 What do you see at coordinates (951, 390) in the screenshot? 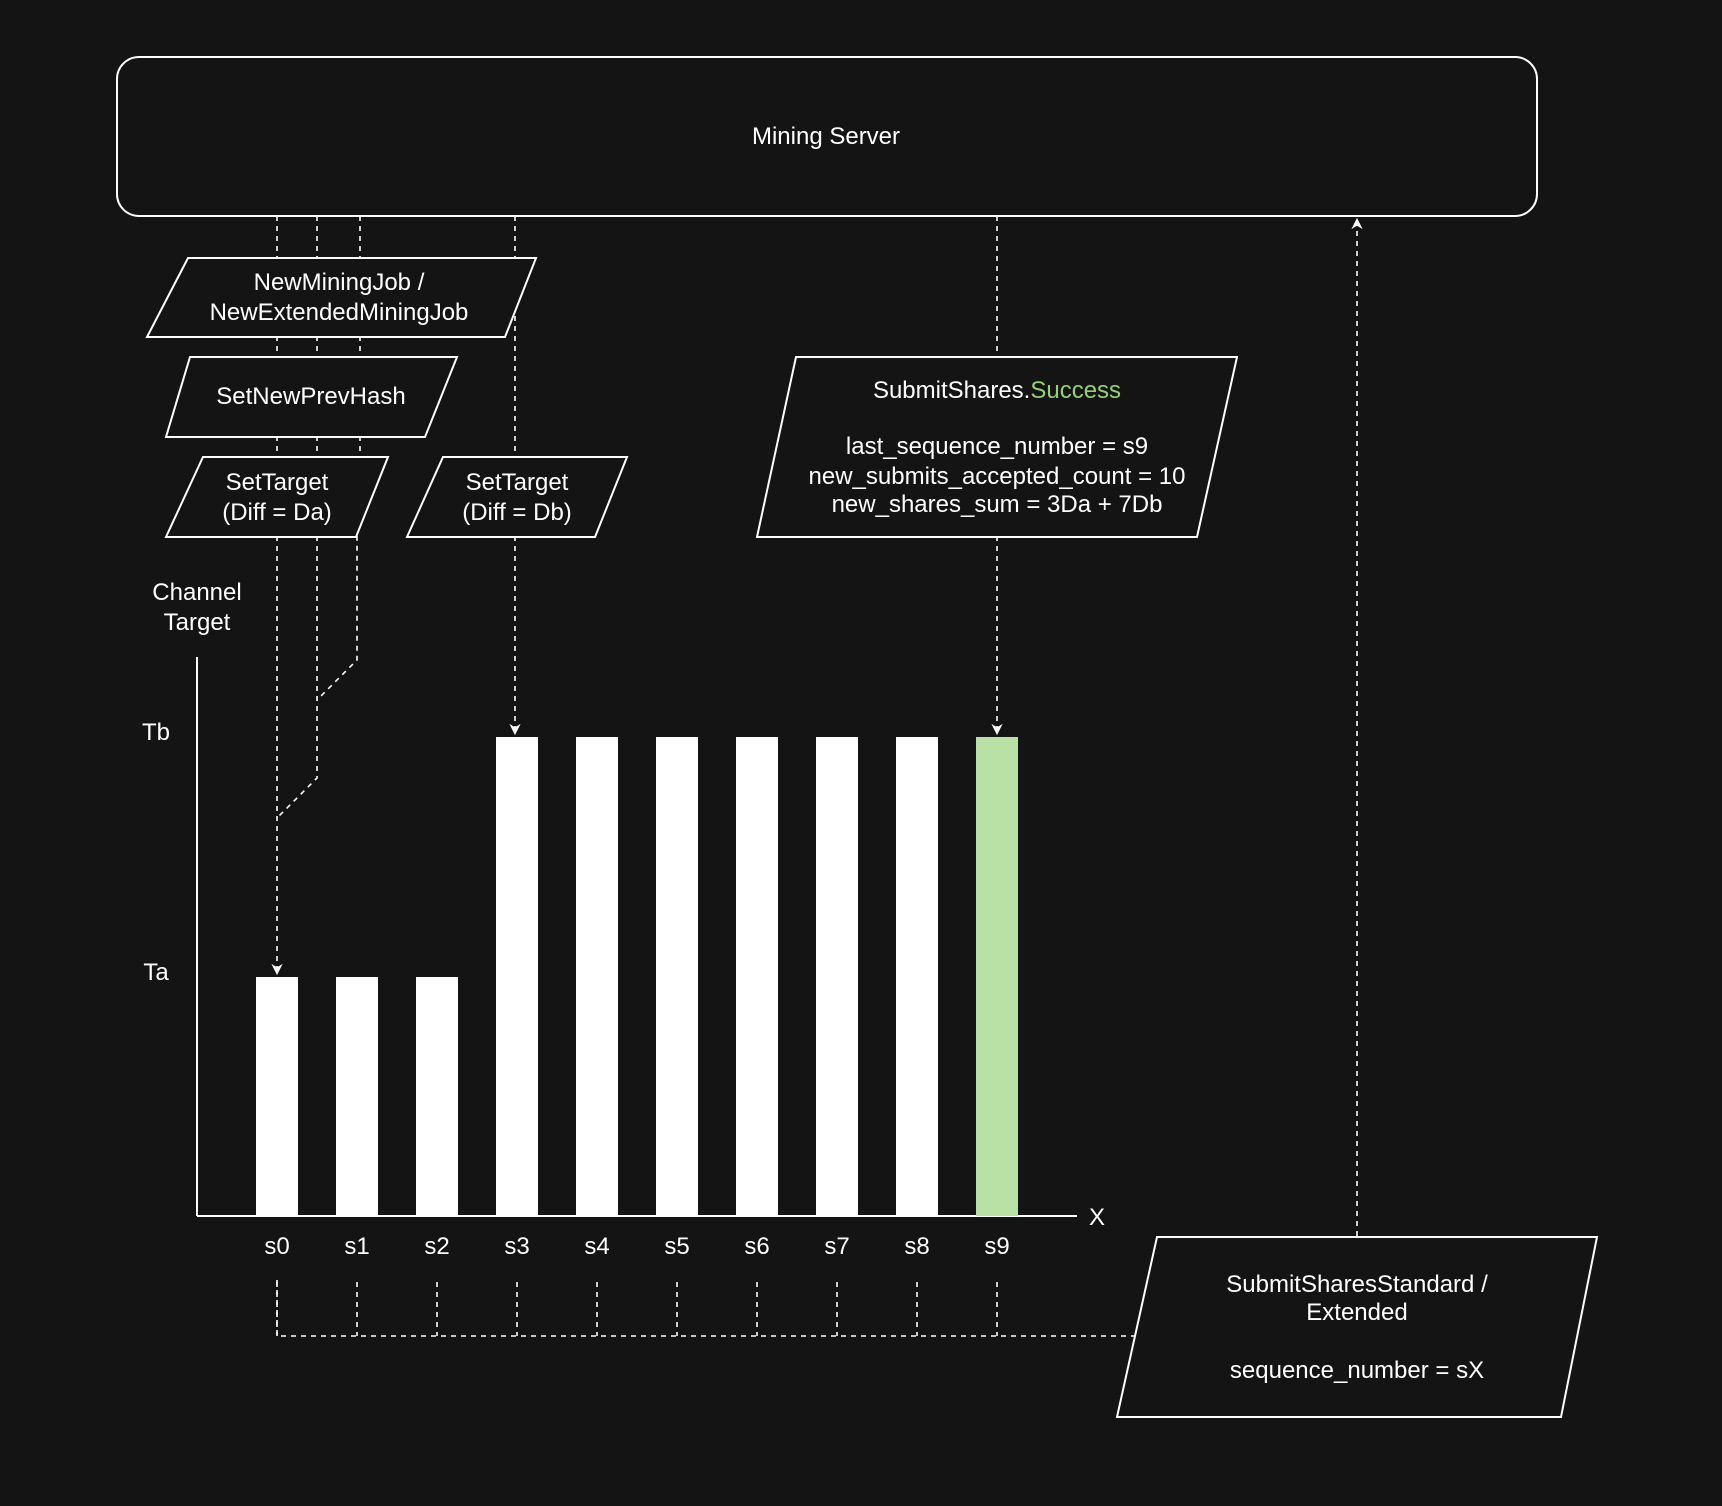
I see `submit-success-prefix: SubmitShares.` at bounding box center [951, 390].